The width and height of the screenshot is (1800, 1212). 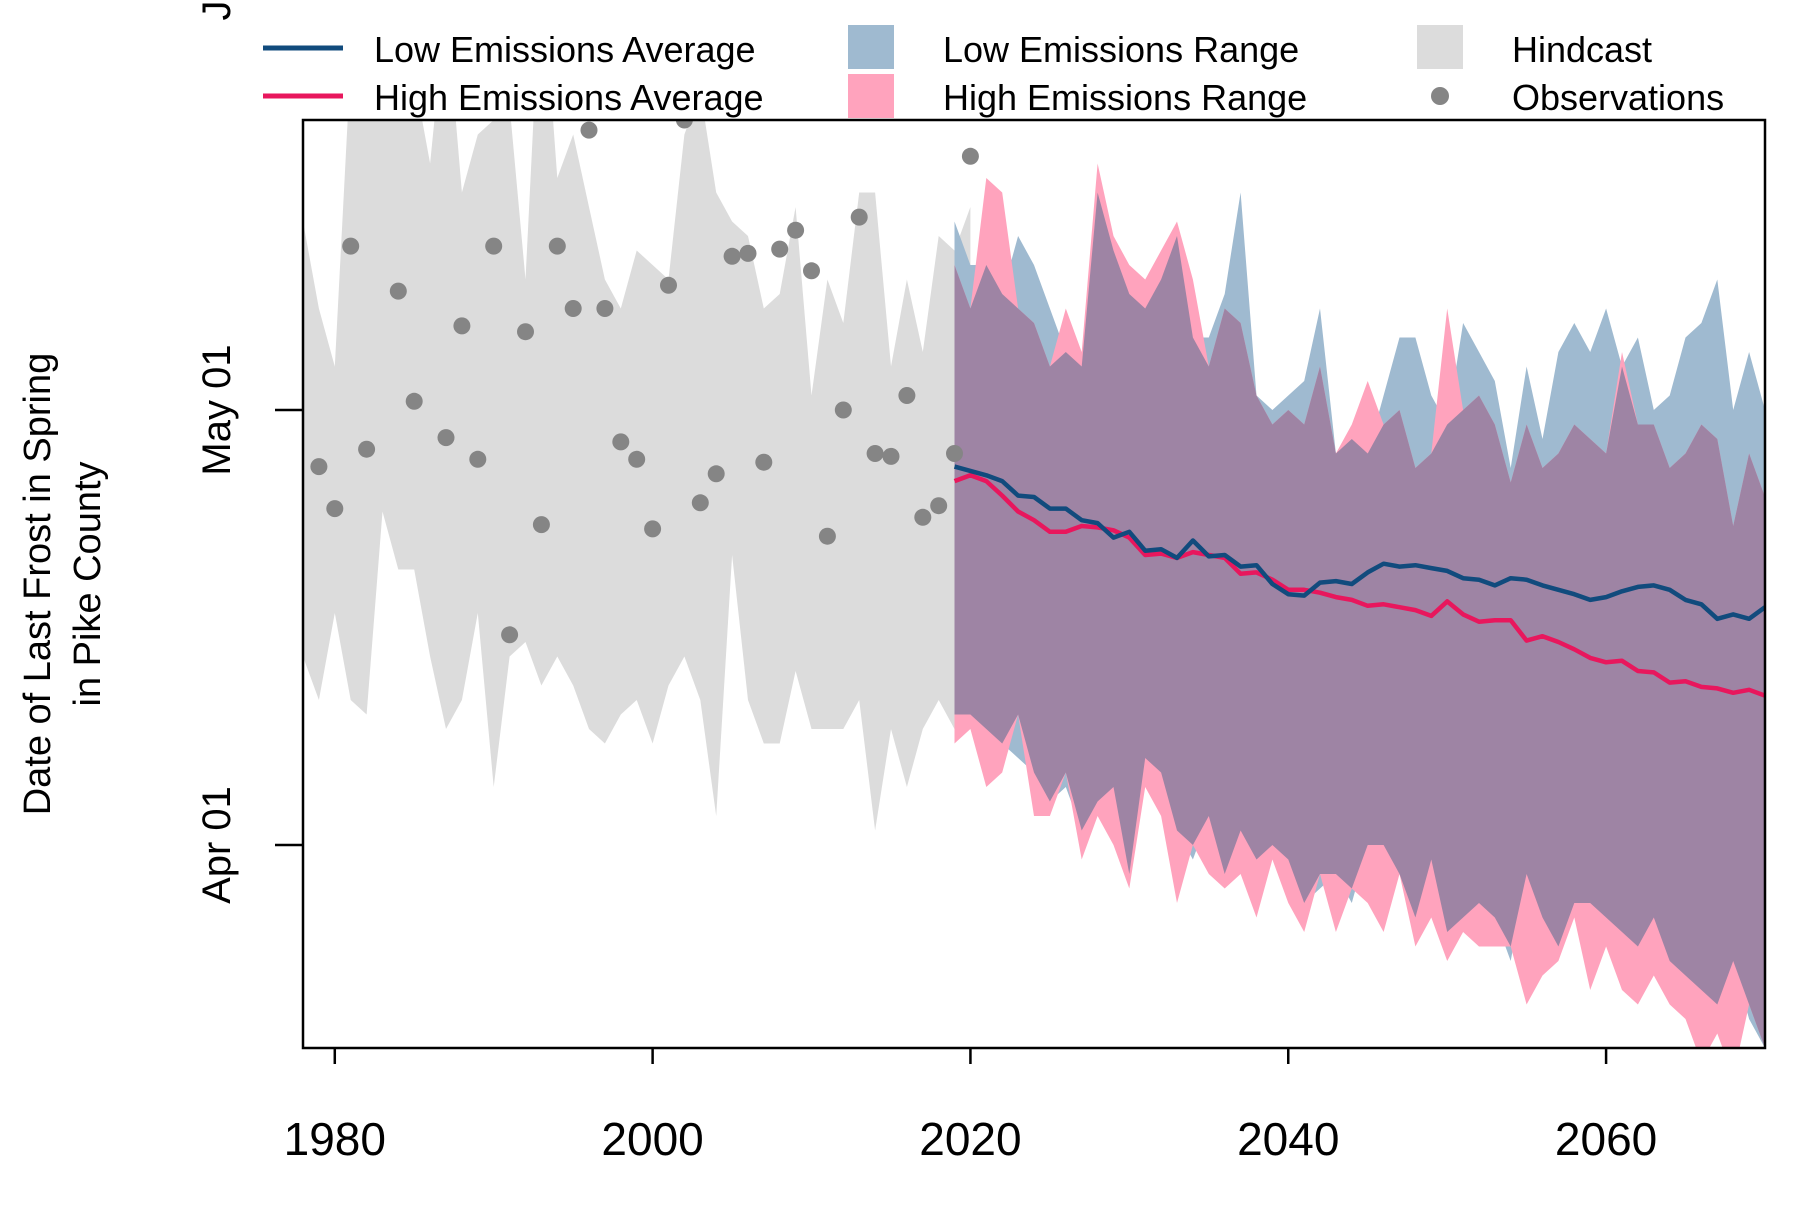 What do you see at coordinates (1440, 47) in the screenshot?
I see `legend-swatch-hindcast` at bounding box center [1440, 47].